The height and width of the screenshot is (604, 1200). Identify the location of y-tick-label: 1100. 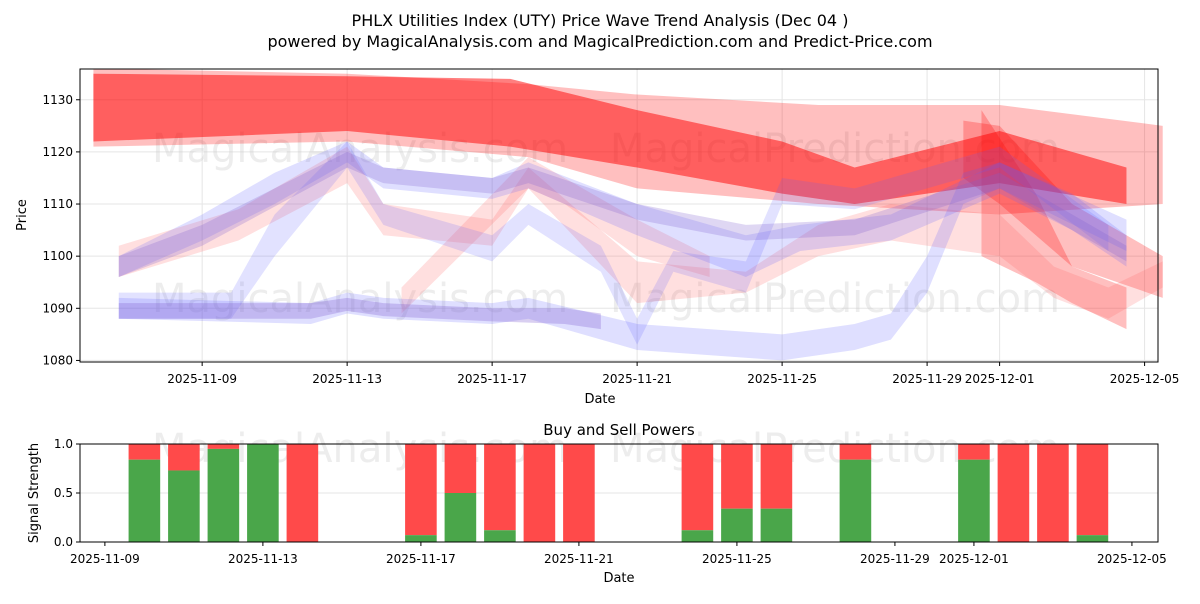
(57, 256).